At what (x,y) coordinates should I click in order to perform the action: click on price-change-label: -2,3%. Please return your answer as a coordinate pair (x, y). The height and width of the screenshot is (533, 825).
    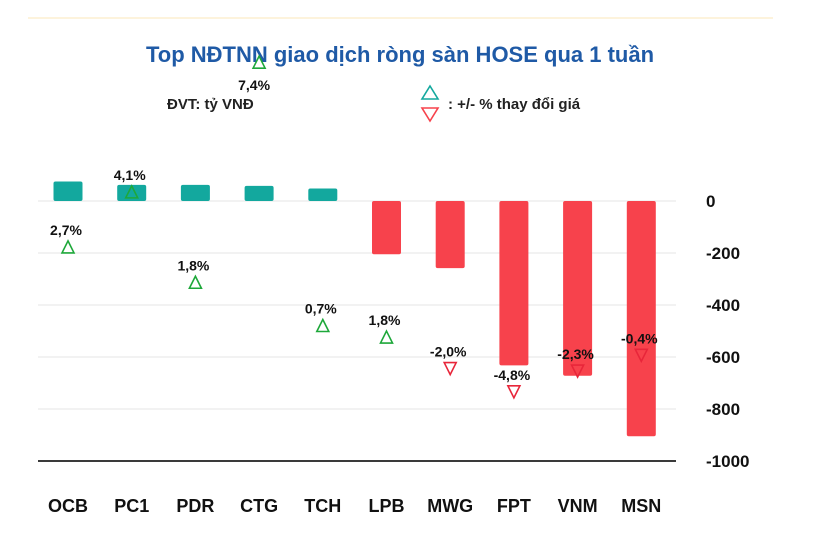
    Looking at the image, I should click on (575, 354).